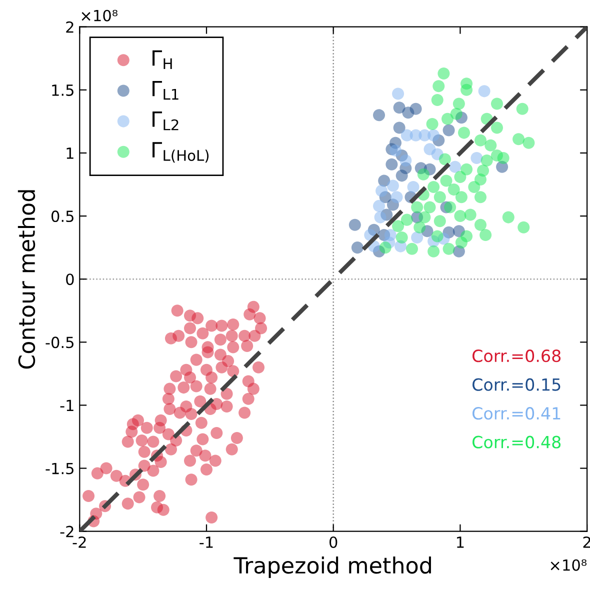  Describe the element at coordinates (165, 90) in the screenshot. I see `legend-label: Γ$_{L1}$` at that location.